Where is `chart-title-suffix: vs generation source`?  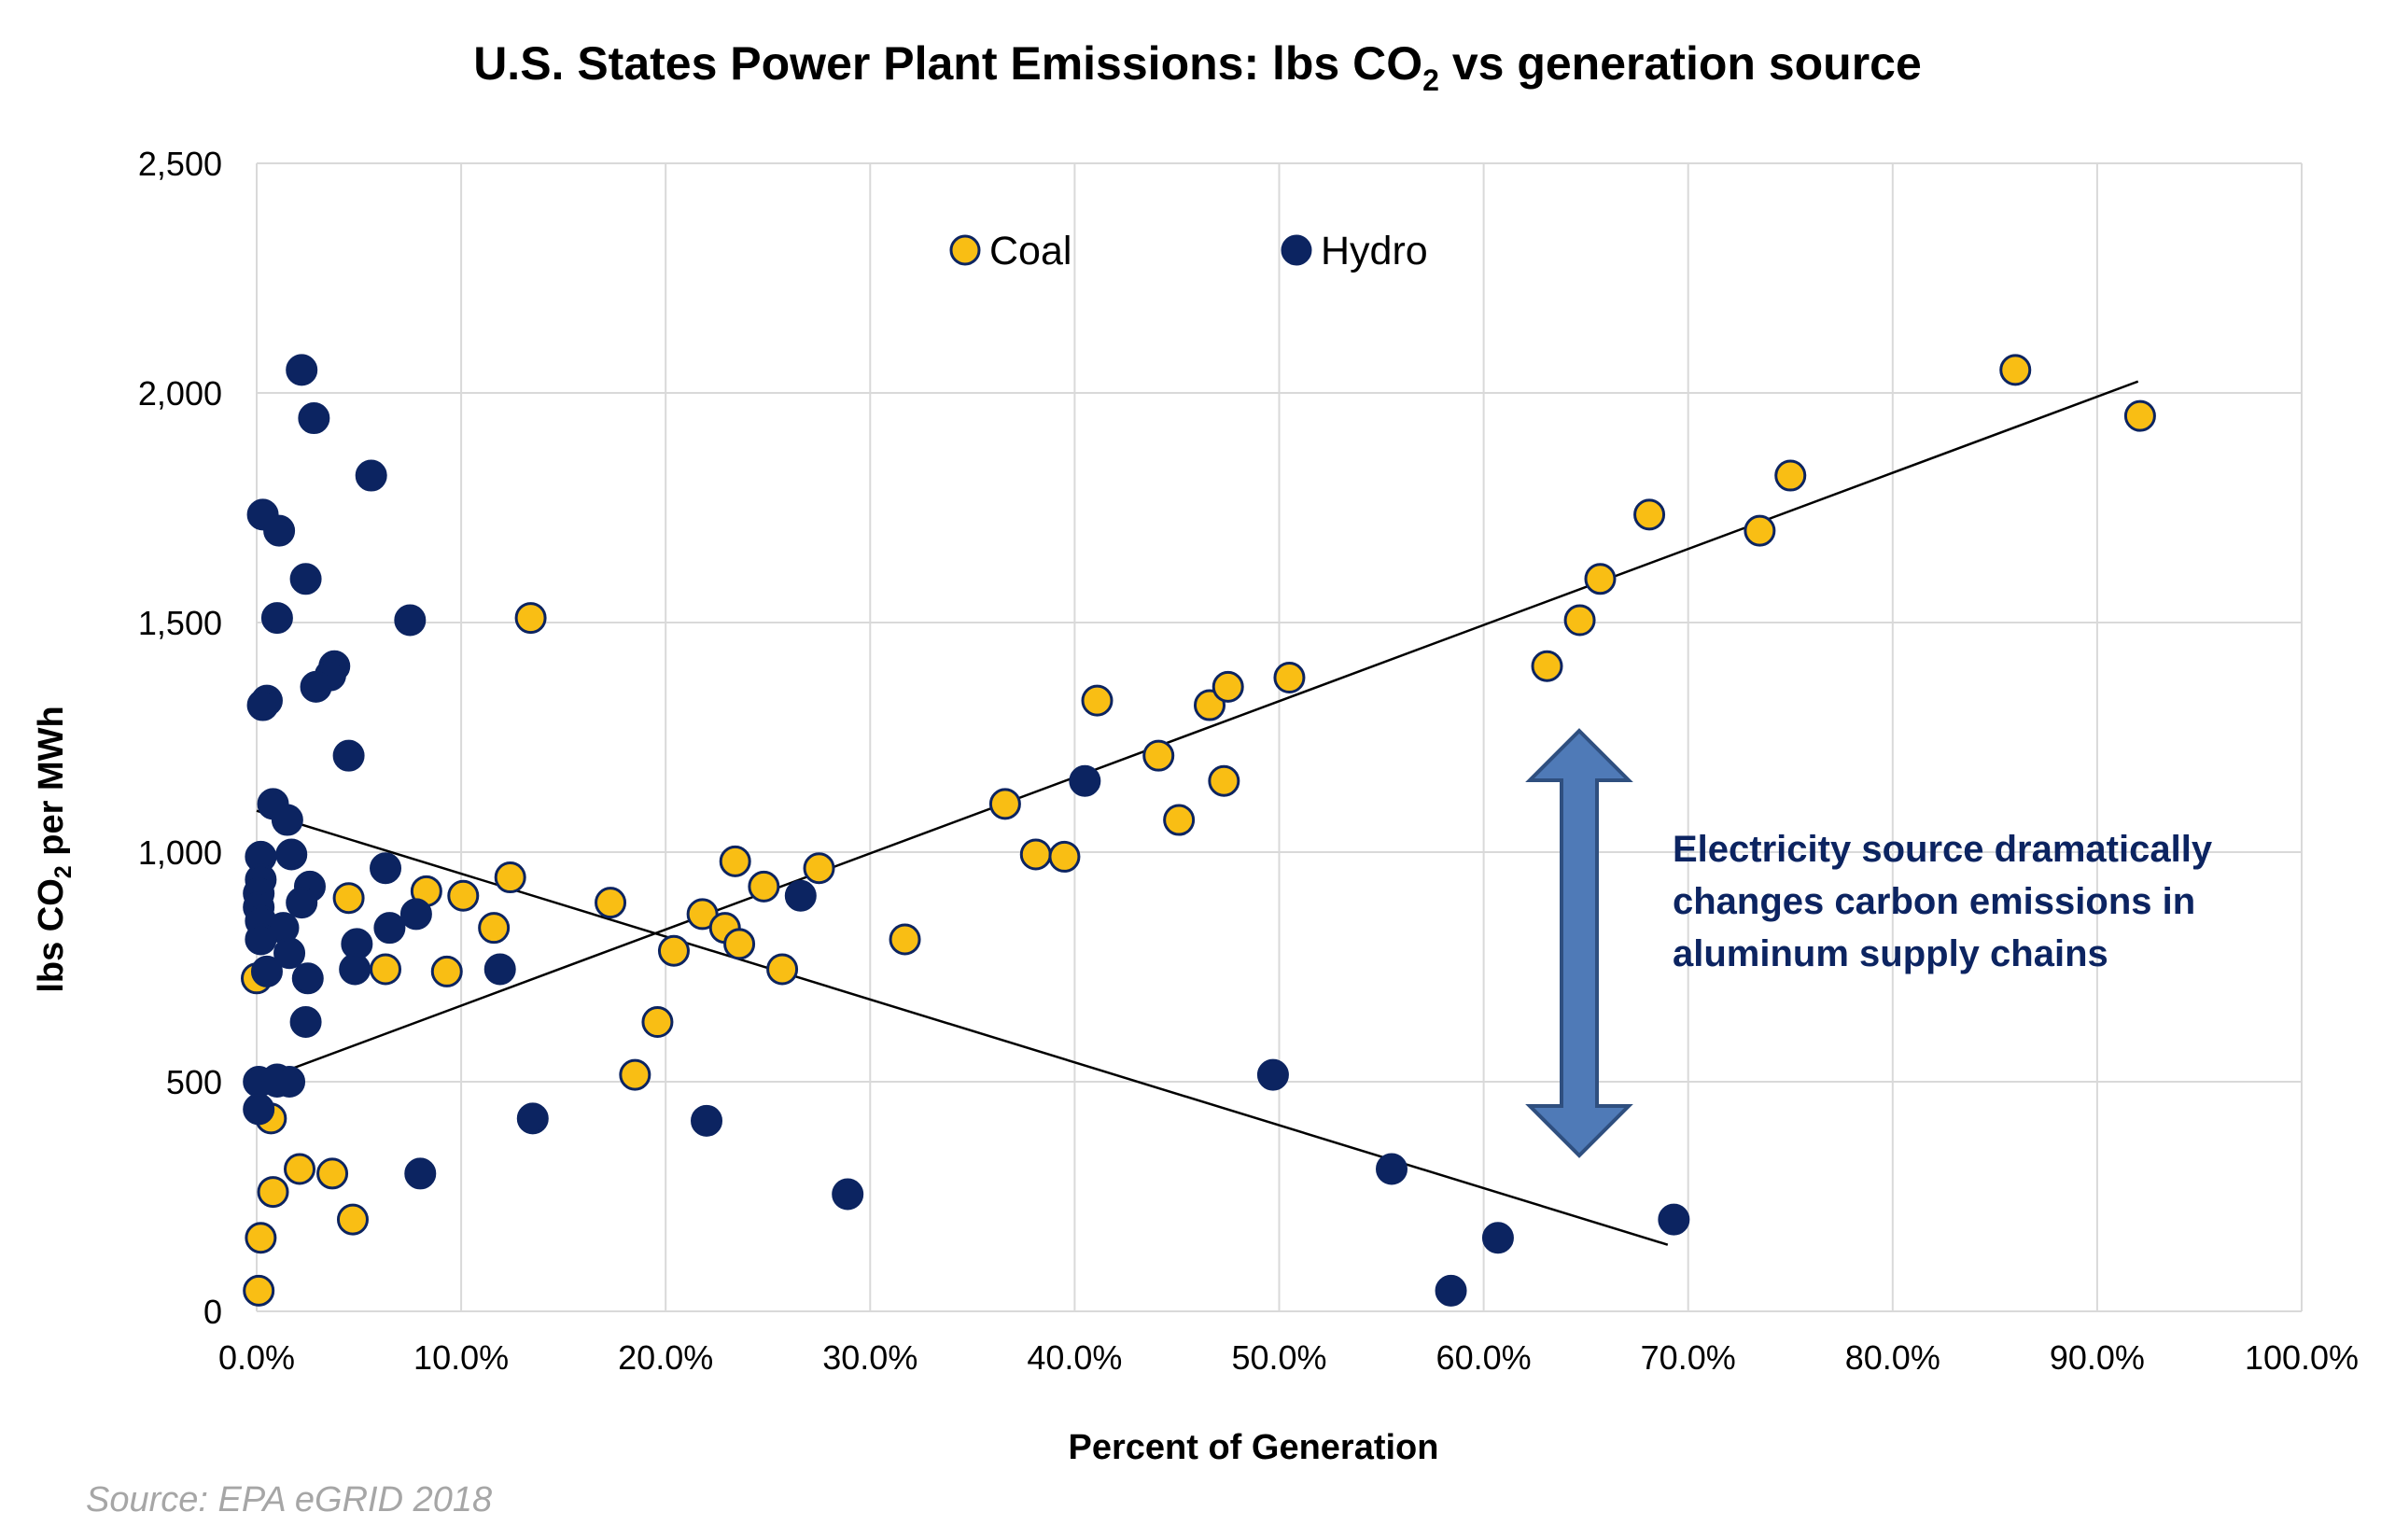
chart-title-suffix: vs generation source is located at coordinates (1681, 63).